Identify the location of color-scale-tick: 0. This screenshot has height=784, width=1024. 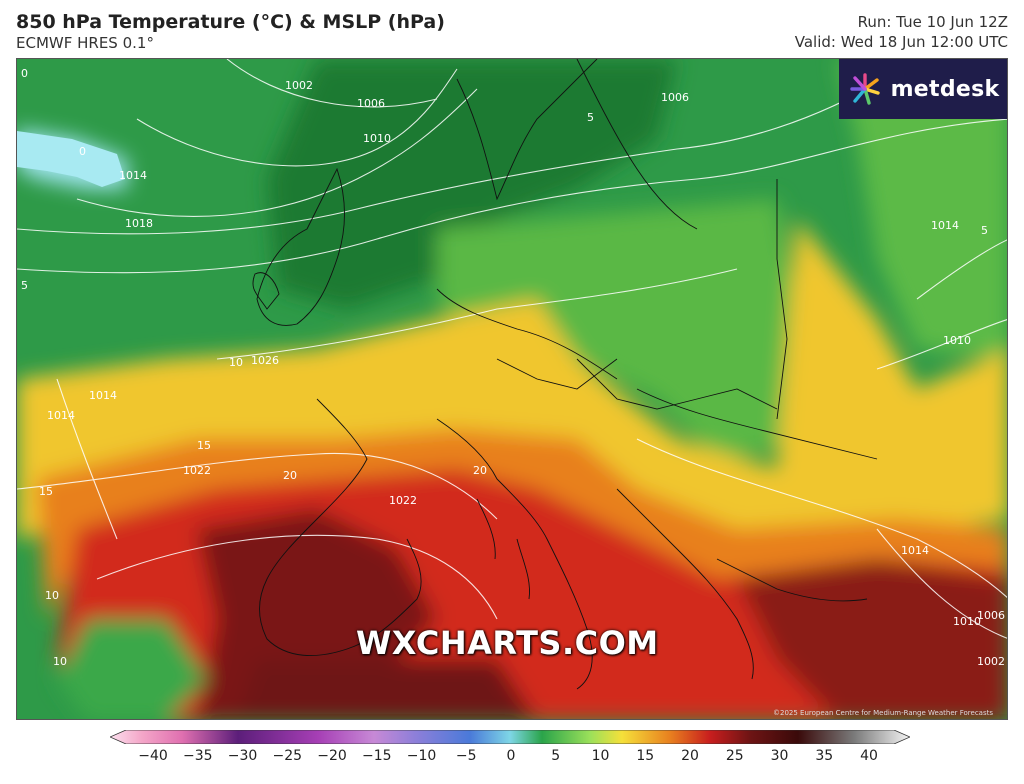
(511, 756).